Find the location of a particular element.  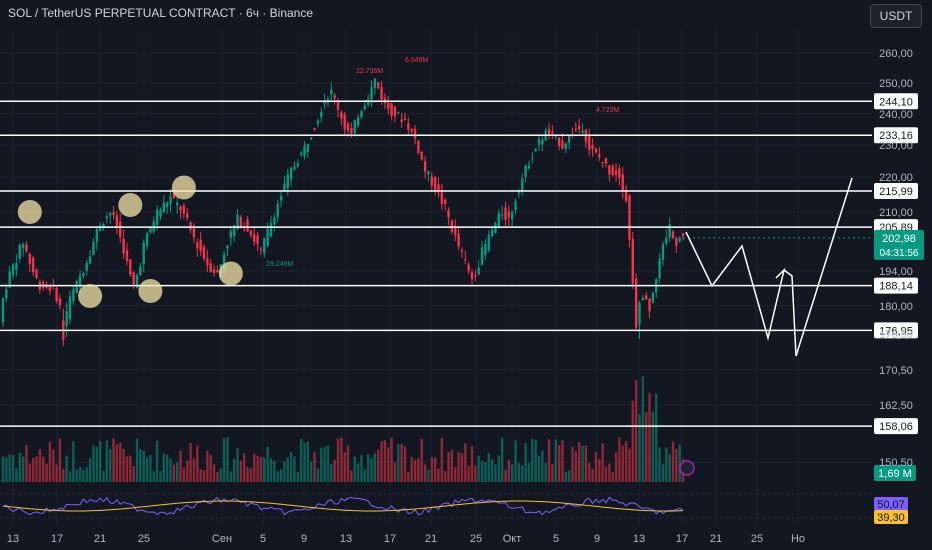

x-tick-label: 13 is located at coordinates (13, 539).